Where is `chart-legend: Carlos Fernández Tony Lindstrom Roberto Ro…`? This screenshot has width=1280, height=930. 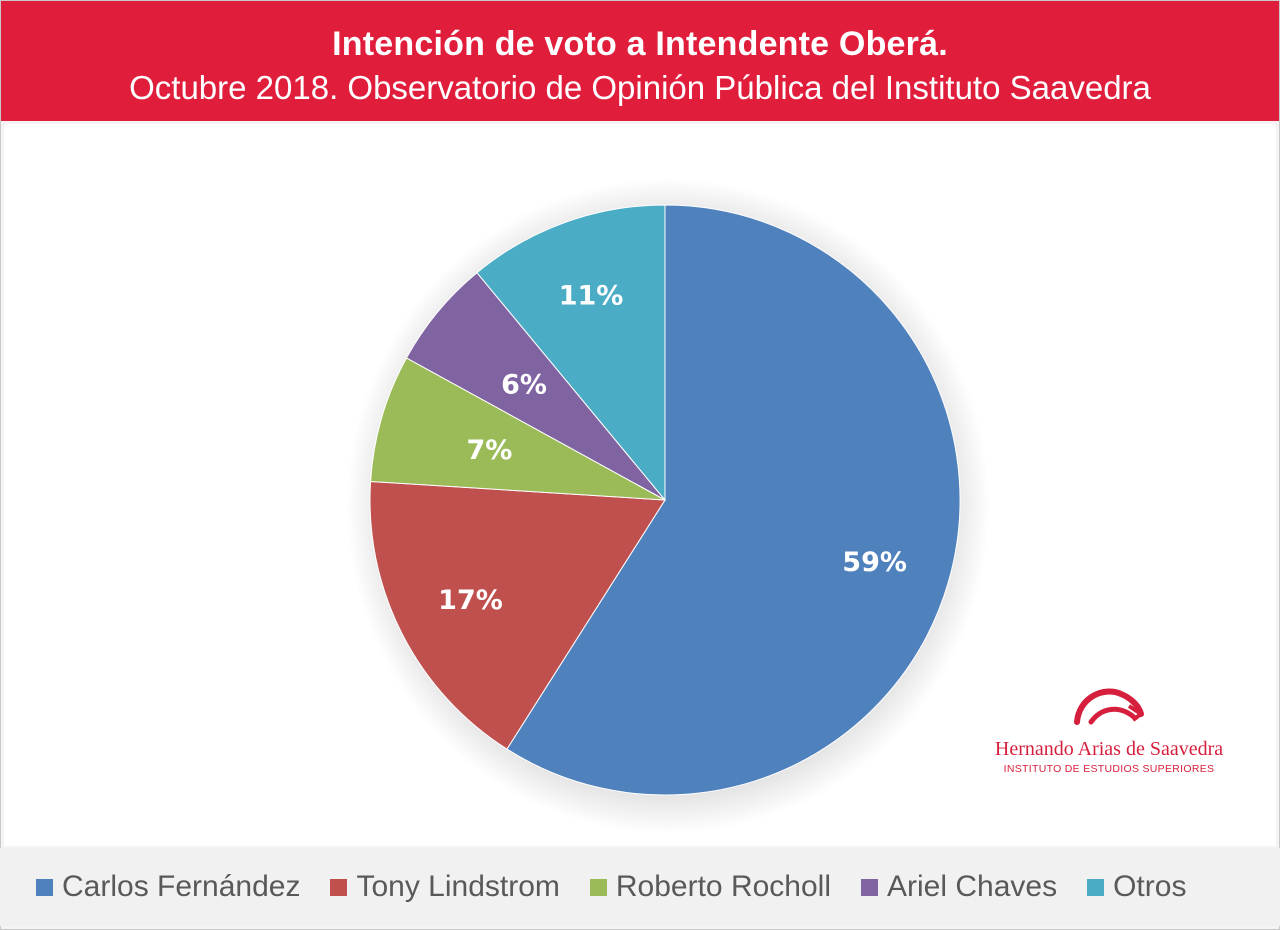
chart-legend: Carlos Fernández Tony Lindstrom Roberto Ro… is located at coordinates (640, 887).